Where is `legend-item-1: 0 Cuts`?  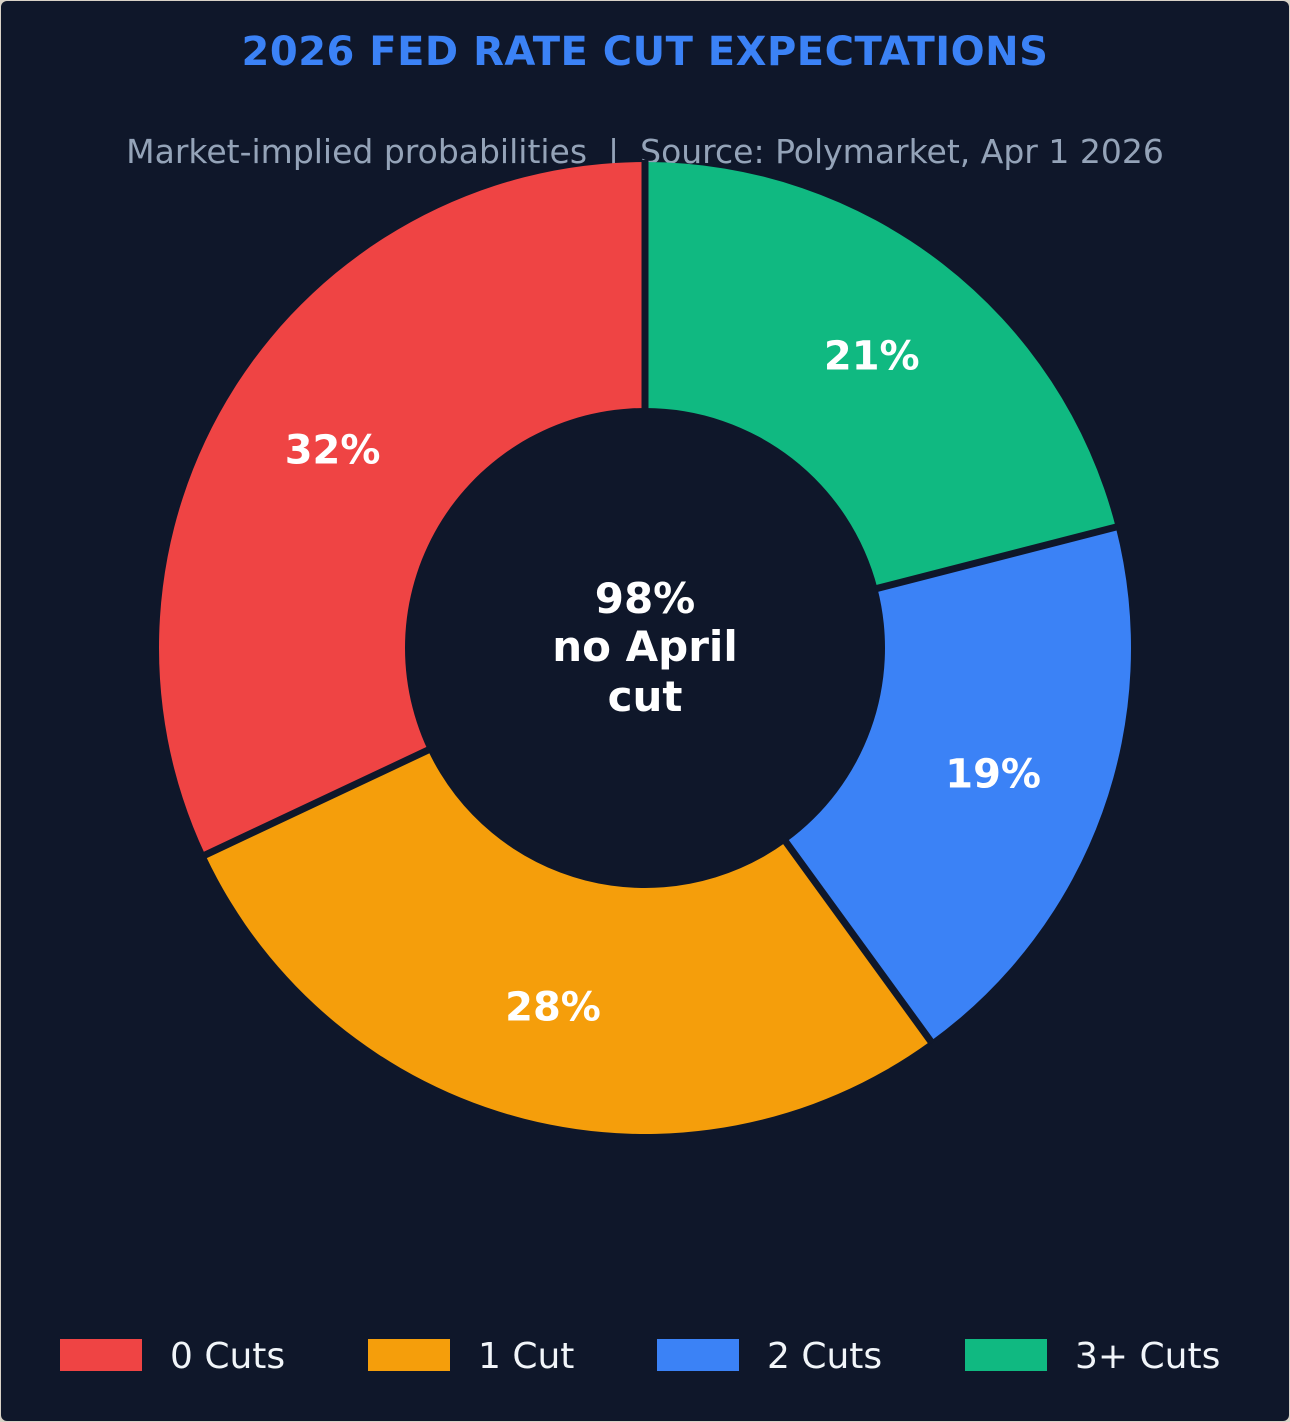 legend-item-1: 0 Cuts is located at coordinates (172, 1356).